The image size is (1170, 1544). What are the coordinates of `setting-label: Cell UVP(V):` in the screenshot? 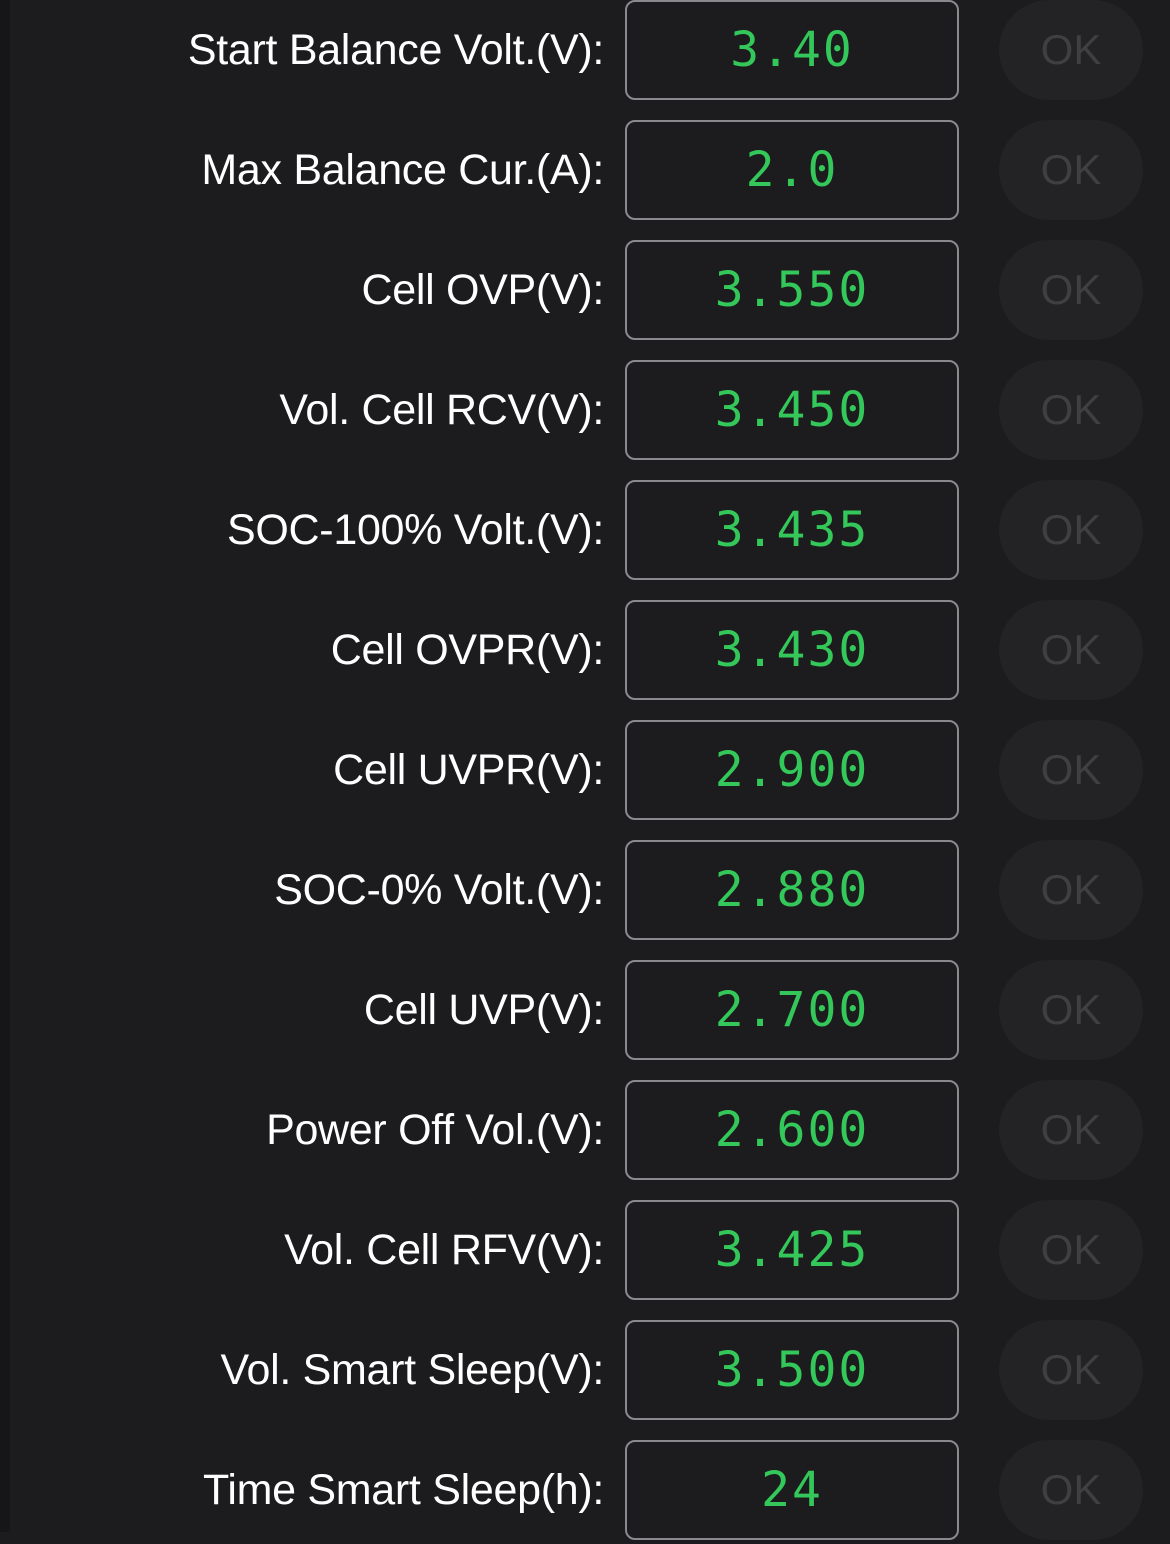 It's located at (483, 1010).